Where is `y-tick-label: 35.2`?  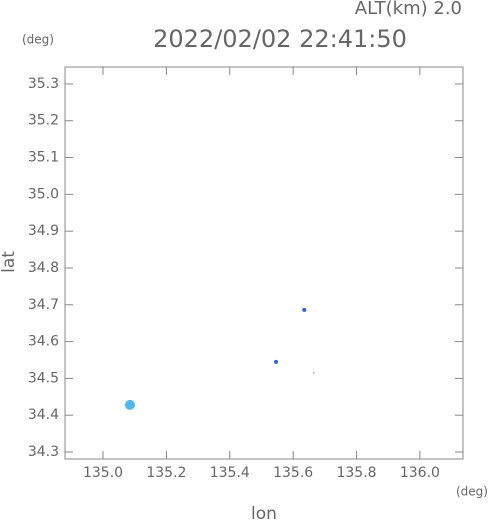
y-tick-label: 35.2 is located at coordinates (43, 121).